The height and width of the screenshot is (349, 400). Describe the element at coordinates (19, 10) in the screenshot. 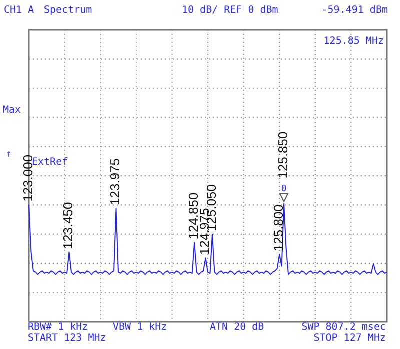

I see `text: CH1 A` at that location.